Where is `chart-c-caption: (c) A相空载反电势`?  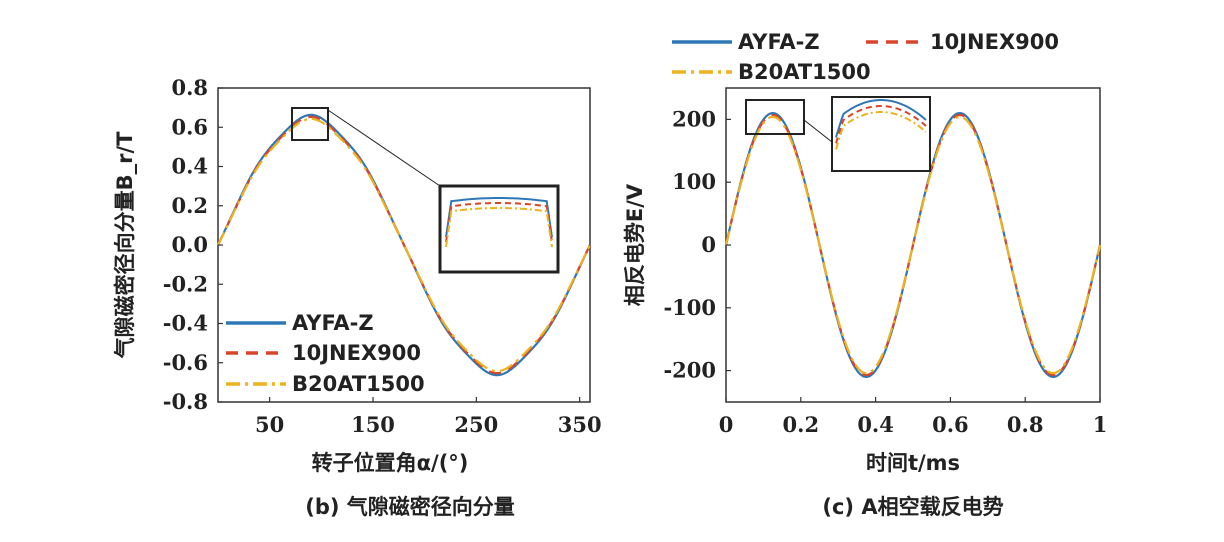
chart-c-caption: (c) A相空载反电势 is located at coordinates (912, 507).